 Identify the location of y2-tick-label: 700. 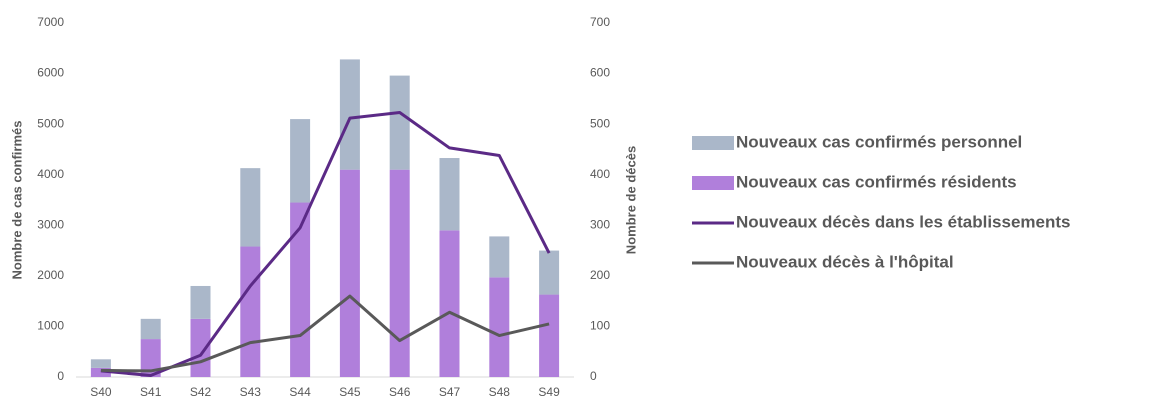
(600, 22).